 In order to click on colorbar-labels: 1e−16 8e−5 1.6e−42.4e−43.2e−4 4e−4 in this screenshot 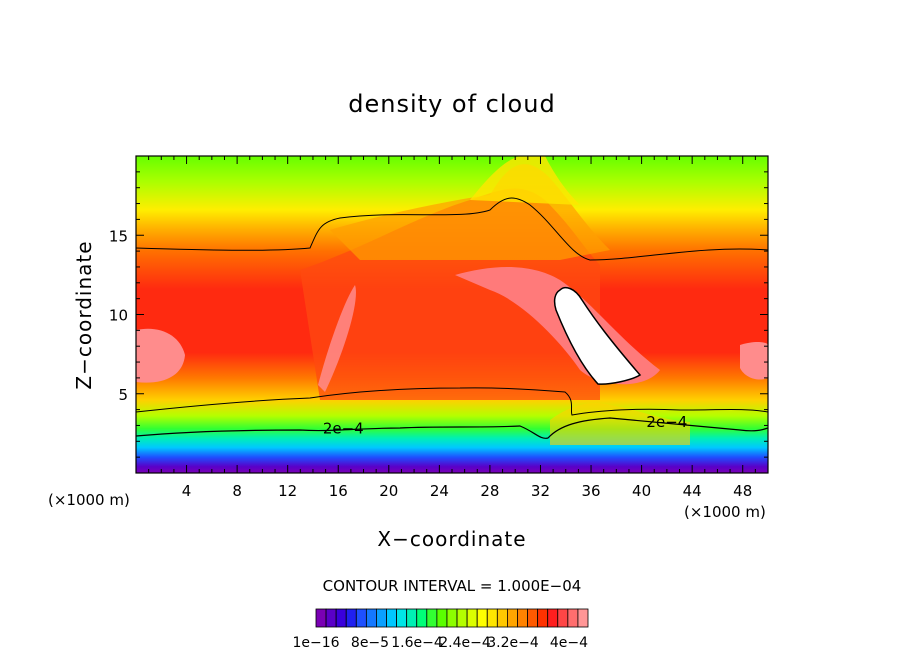, I will do `click(440, 643)`.